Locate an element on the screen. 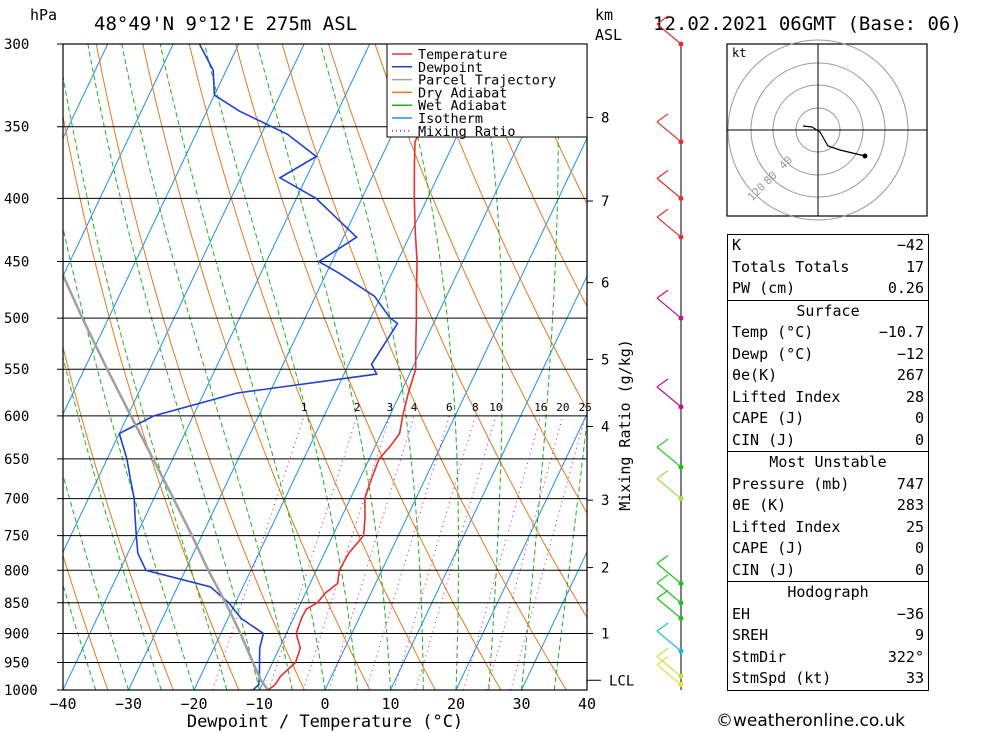 The image size is (1000, 733). x-axis-title: Dewpoint / Temperature (°C) is located at coordinates (325, 722).